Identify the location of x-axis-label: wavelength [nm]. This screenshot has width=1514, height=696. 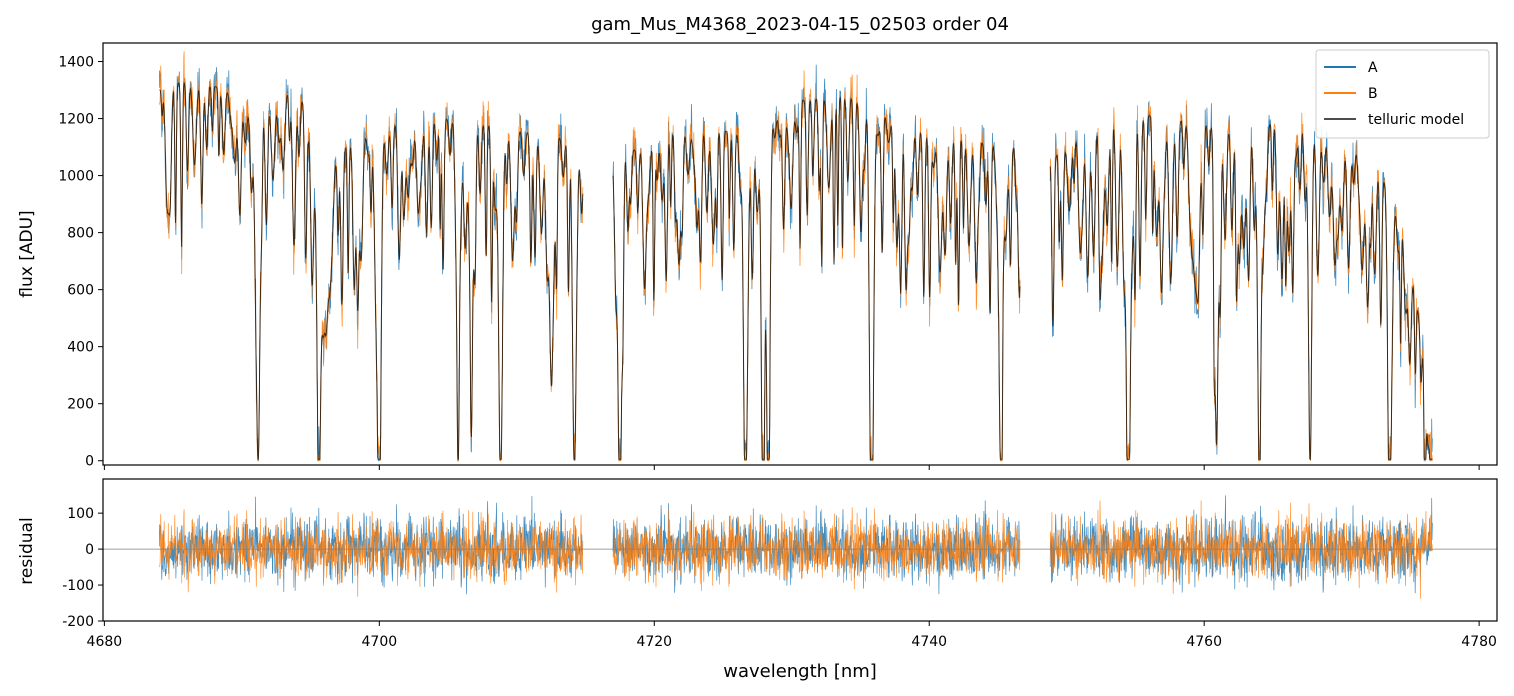
(800, 671).